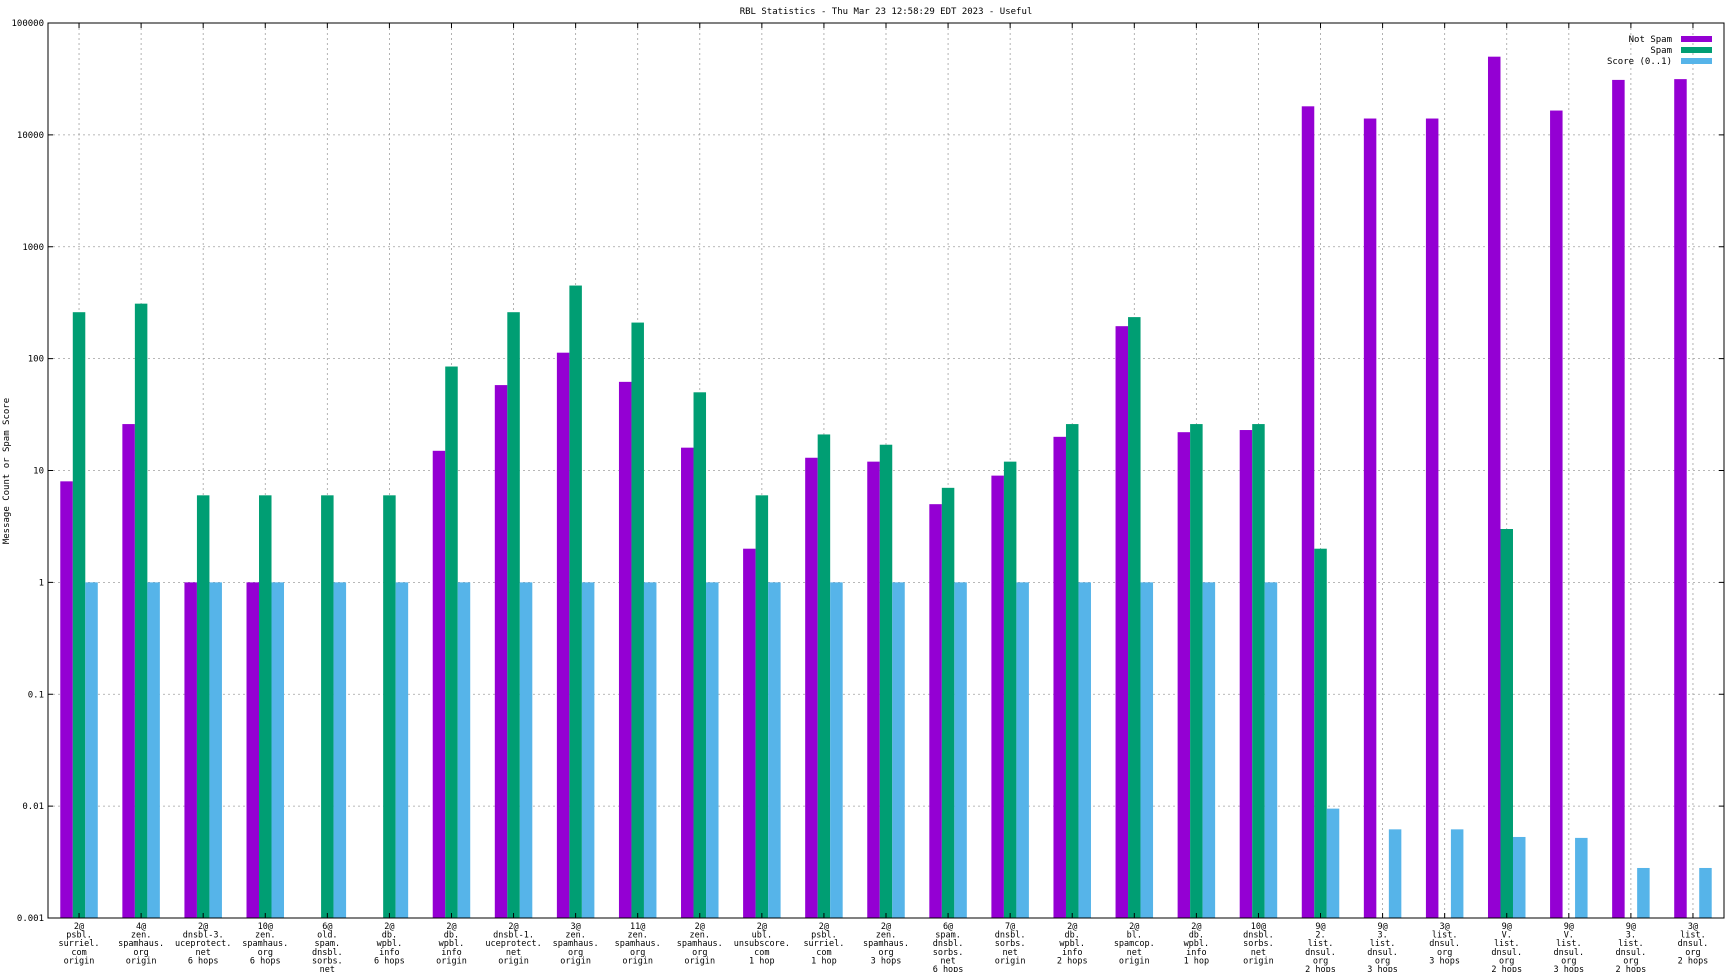 This screenshot has height=972, width=1728. What do you see at coordinates (27, 24) in the screenshot?
I see `y-tick-label: 100000` at bounding box center [27, 24].